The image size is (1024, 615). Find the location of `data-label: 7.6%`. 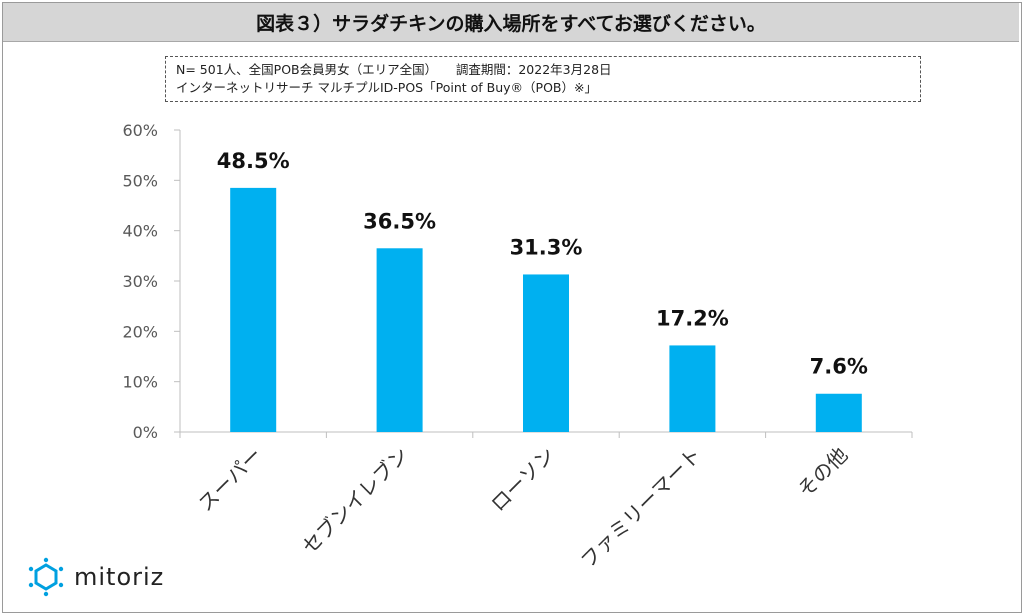

data-label: 7.6% is located at coordinates (839, 367).